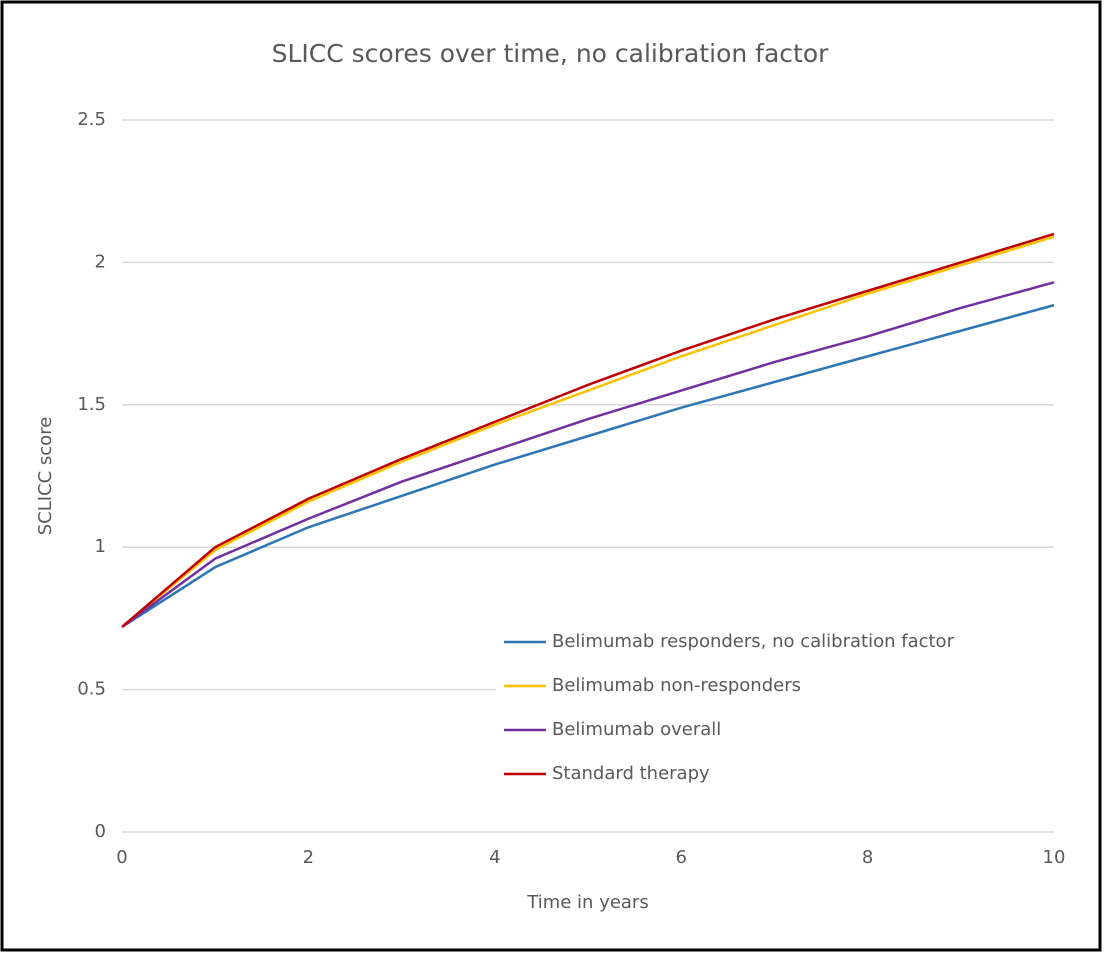 The width and height of the screenshot is (1104, 954). Describe the element at coordinates (867, 857) in the screenshot. I see `x-tick-label: 8` at that location.